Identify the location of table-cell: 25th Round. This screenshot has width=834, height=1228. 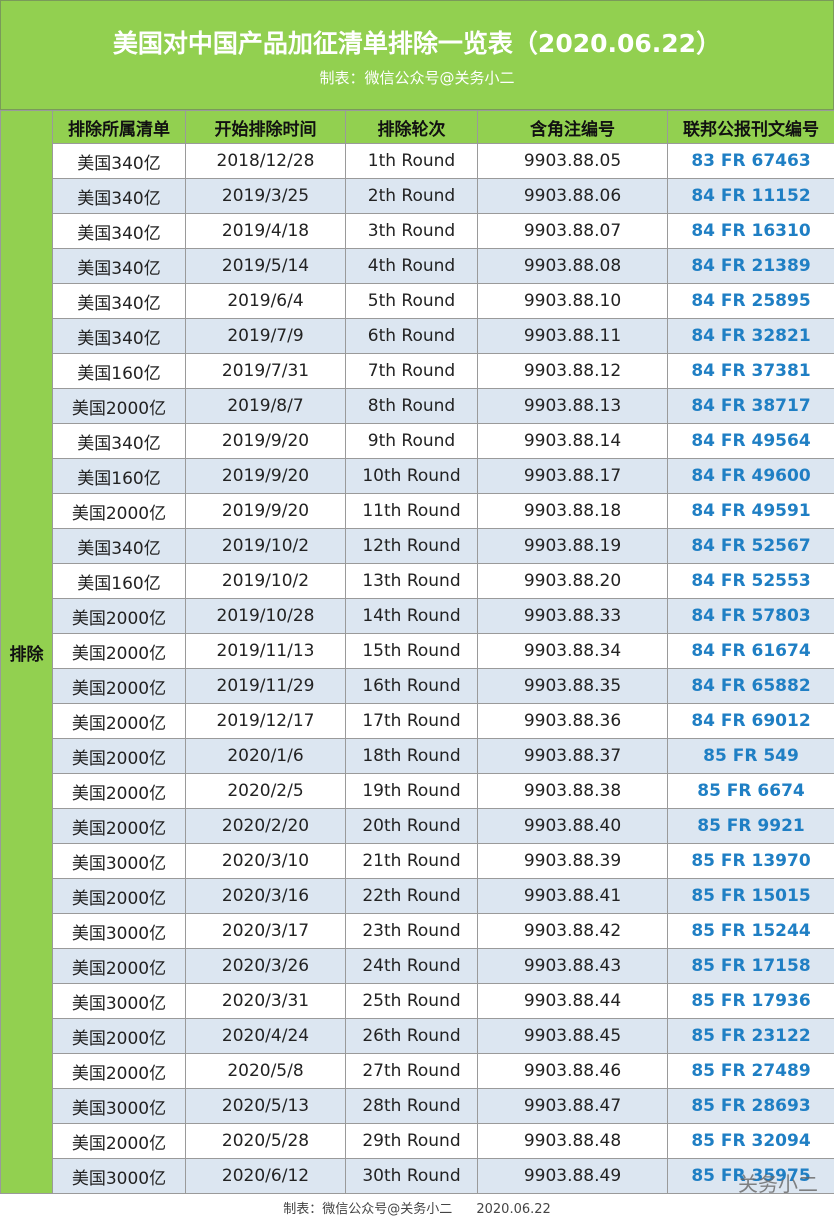
(412, 1001).